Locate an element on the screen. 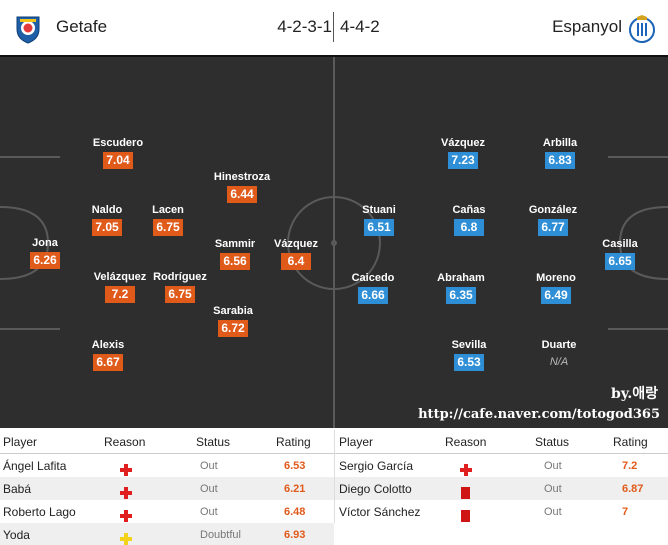 Image resolution: width=668 pixels, height=545 pixels. table-row: Diego Colotto Out 6.87 is located at coordinates (501, 488).